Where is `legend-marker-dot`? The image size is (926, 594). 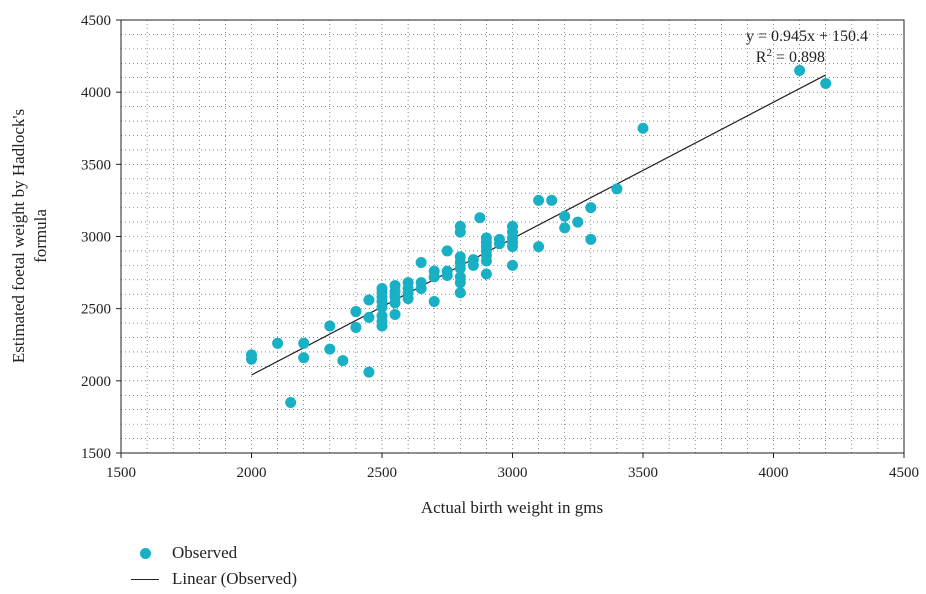 legend-marker-dot is located at coordinates (145, 553).